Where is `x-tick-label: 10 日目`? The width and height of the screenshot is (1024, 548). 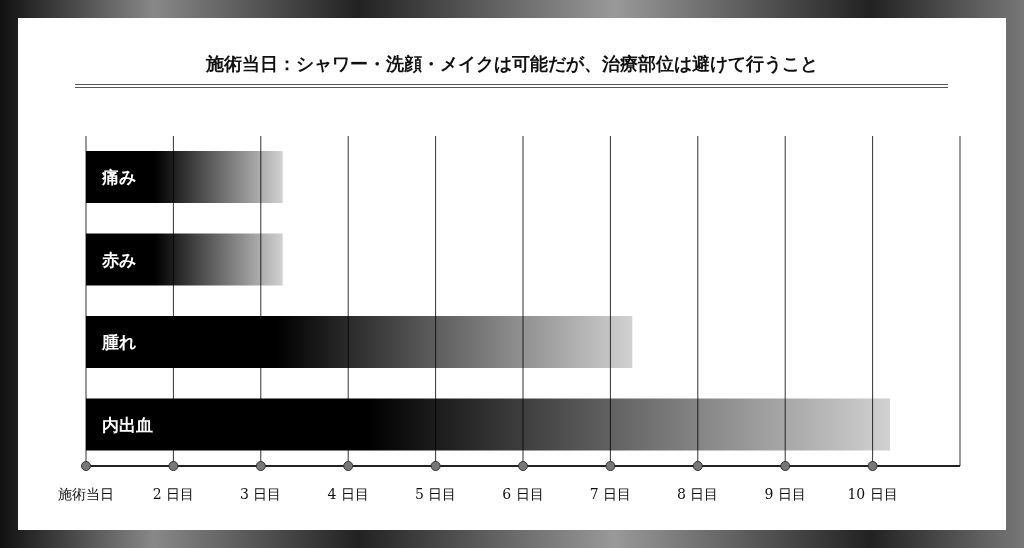
x-tick-label: 10 日目 is located at coordinates (872, 494).